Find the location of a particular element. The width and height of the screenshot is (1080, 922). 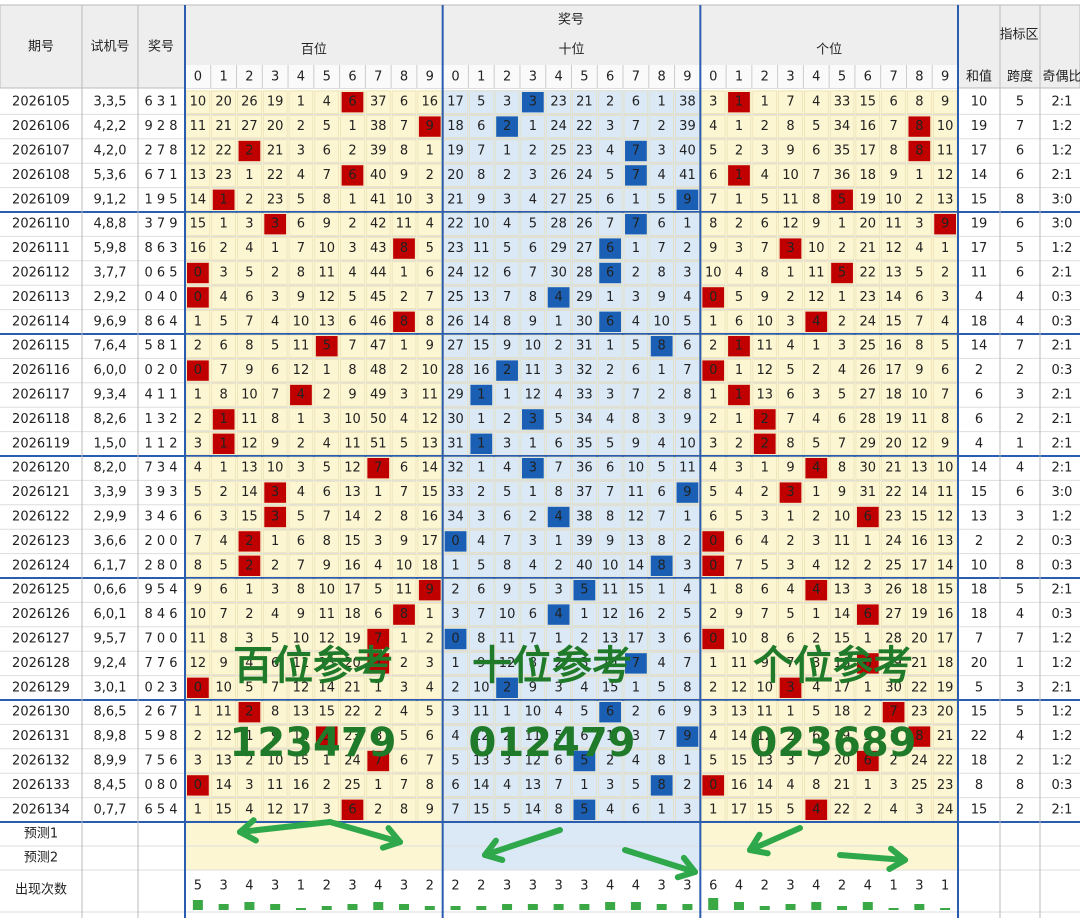

header-cell: 个位 is located at coordinates (829, 50).